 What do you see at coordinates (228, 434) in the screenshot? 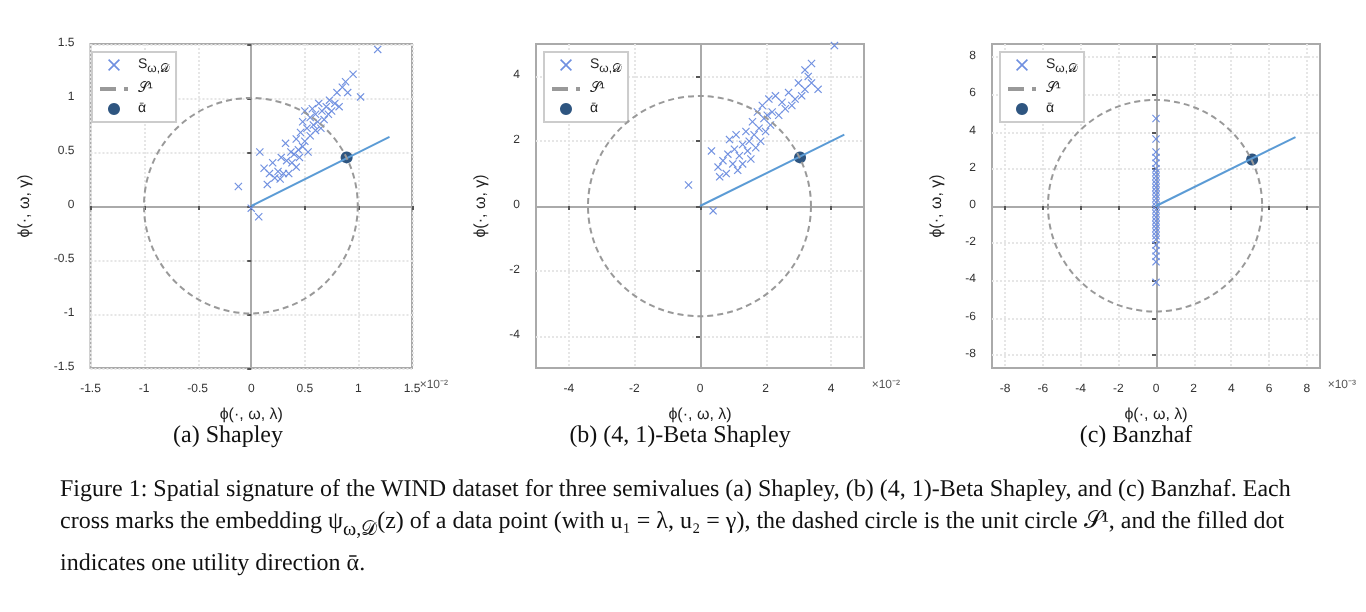
I see `text: (a) Shapley` at bounding box center [228, 434].